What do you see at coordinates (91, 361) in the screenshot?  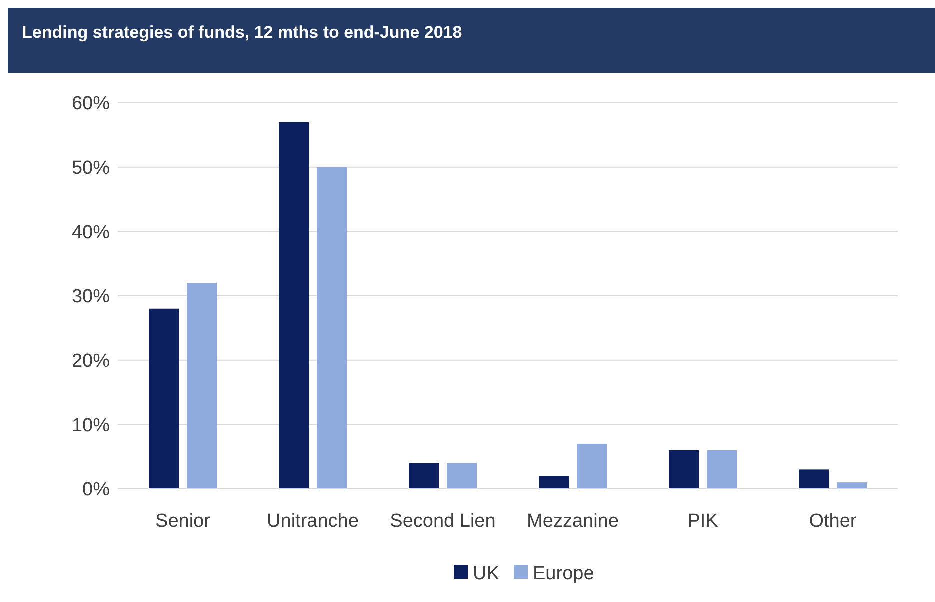 I see `y-tick-label: 20%` at bounding box center [91, 361].